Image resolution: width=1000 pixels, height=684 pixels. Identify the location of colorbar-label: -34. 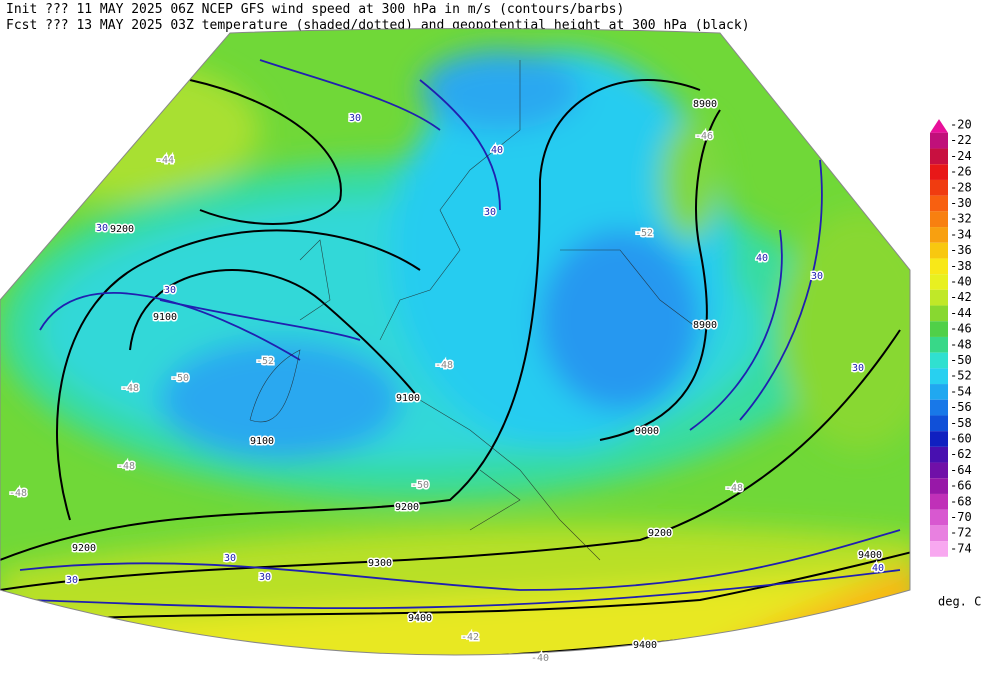
(961, 234).